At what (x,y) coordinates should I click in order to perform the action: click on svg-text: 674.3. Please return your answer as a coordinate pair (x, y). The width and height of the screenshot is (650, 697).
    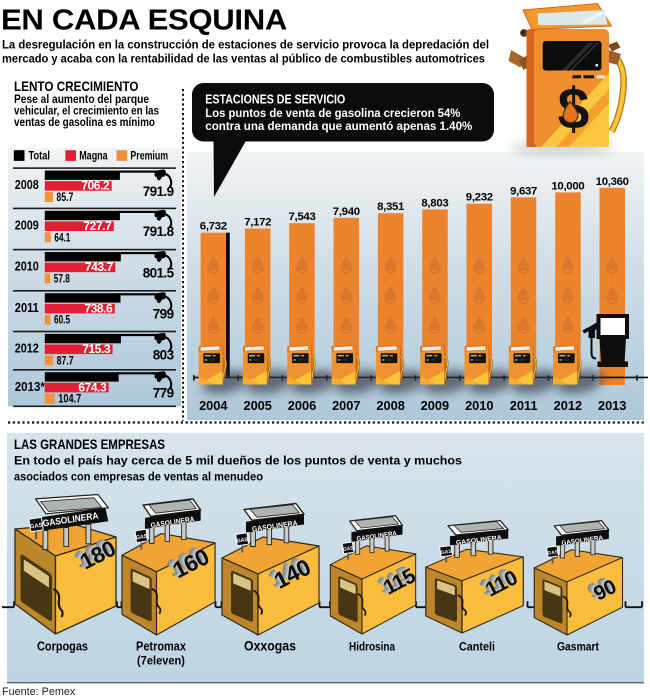
    Looking at the image, I should click on (92, 387).